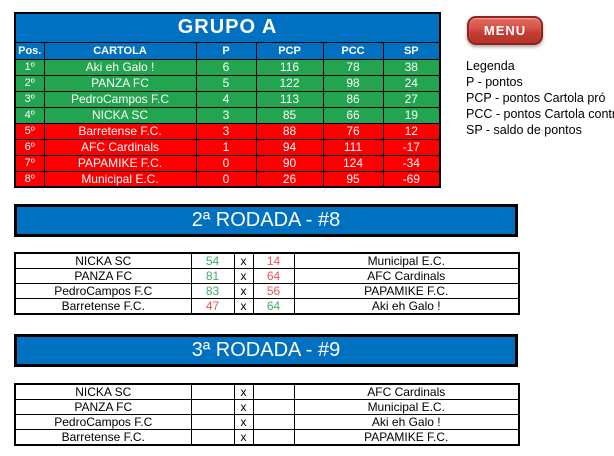 The height and width of the screenshot is (456, 614). I want to click on legend-title: Legenda, so click(490, 66).